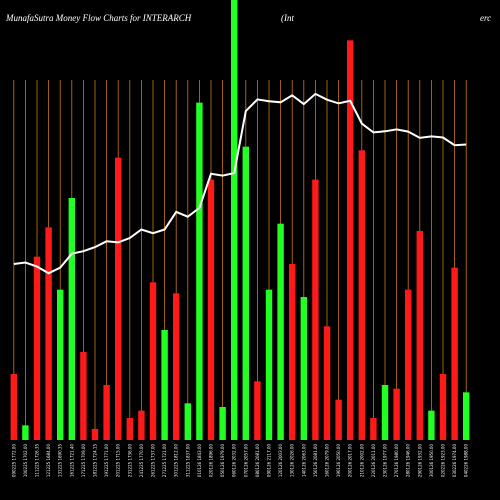 The image size is (500, 500). I want to click on x-tick-label: 020226 1923.00, so click(443, 461).